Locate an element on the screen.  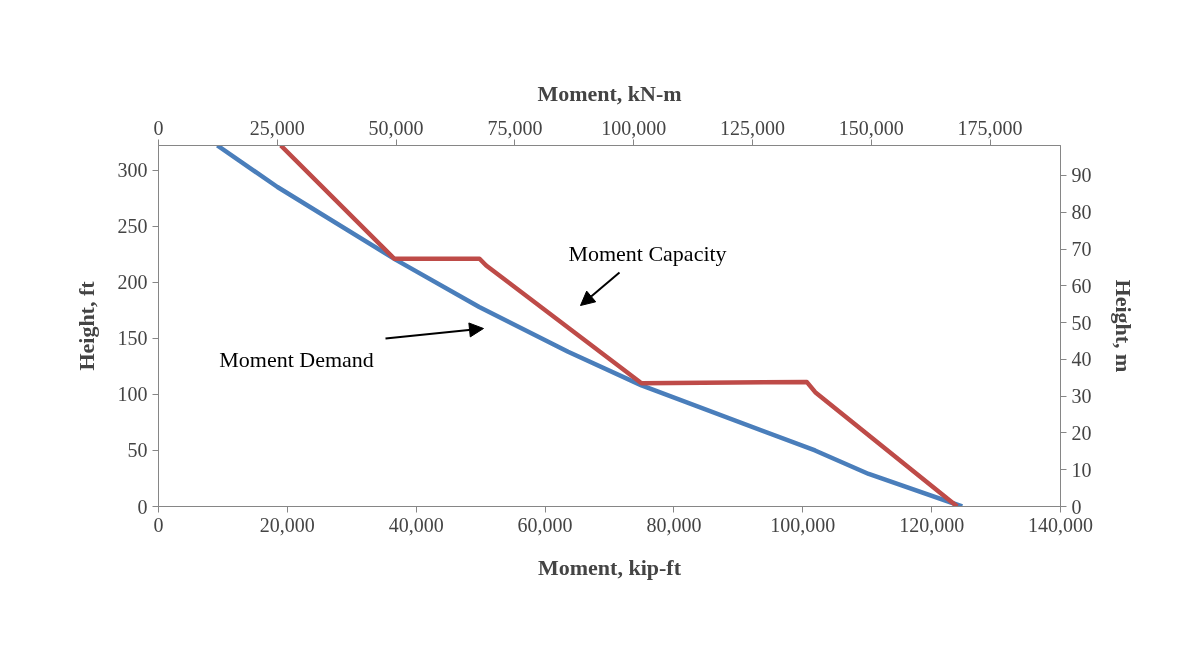
y-tick-label: 50 is located at coordinates (137, 450).